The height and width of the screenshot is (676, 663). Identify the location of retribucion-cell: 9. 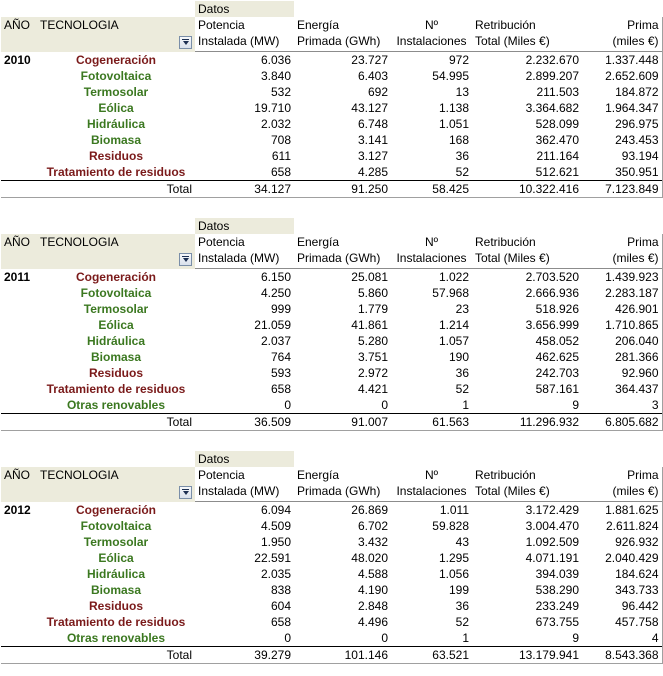
(575, 405).